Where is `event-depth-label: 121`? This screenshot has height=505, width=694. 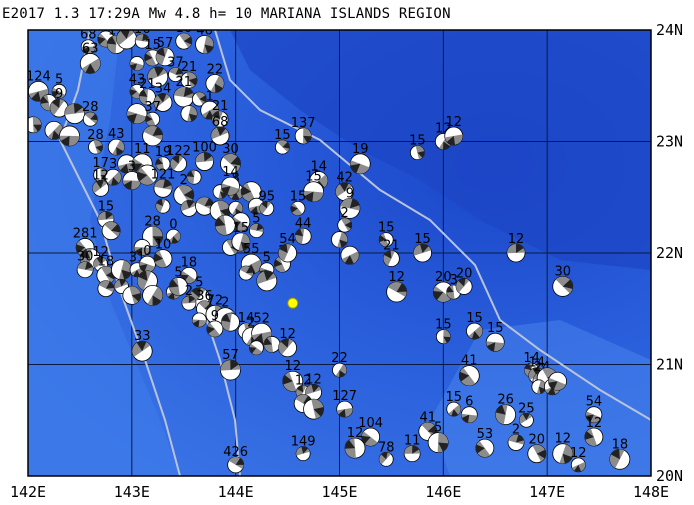
event-depth-label: 121 is located at coordinates (163, 174).